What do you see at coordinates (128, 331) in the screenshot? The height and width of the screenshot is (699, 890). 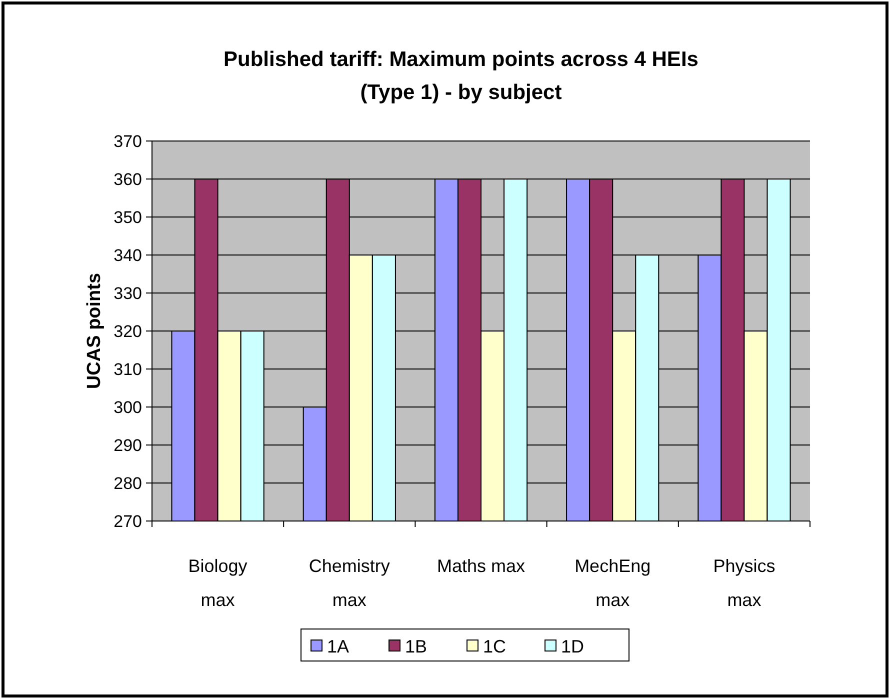 I see `y-tick-label: 320` at bounding box center [128, 331].